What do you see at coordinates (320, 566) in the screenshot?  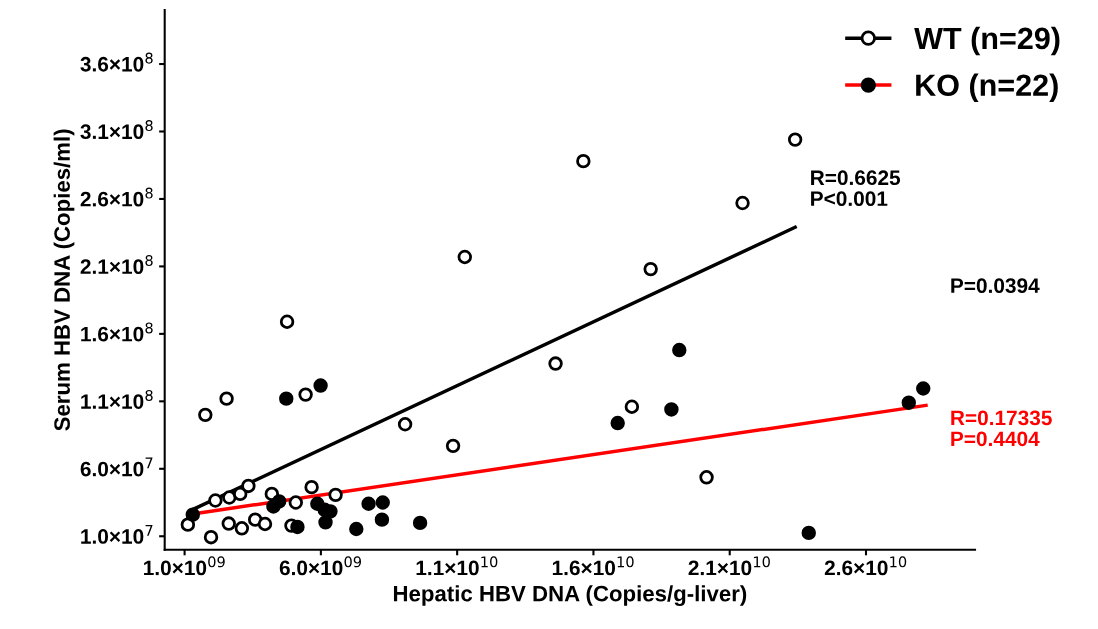 I see `x-tick-label: 6.0×10$^{09}$` at bounding box center [320, 566].